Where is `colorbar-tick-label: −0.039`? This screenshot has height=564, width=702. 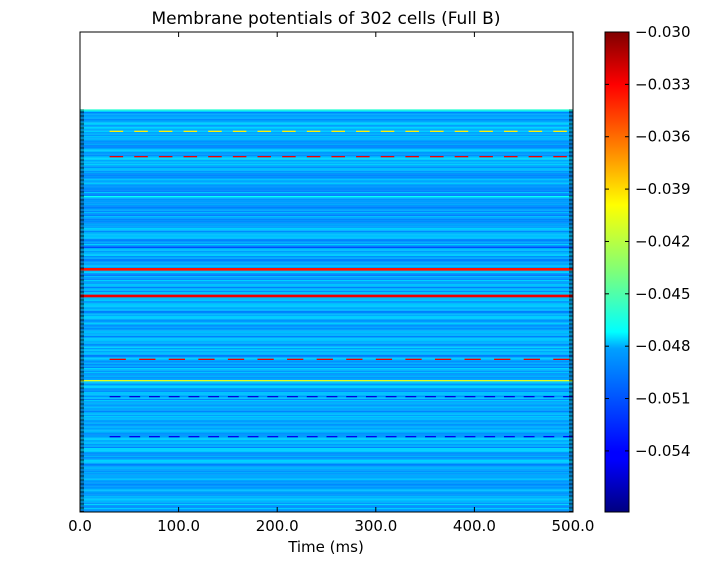 colorbar-tick-label: −0.039 is located at coordinates (663, 189).